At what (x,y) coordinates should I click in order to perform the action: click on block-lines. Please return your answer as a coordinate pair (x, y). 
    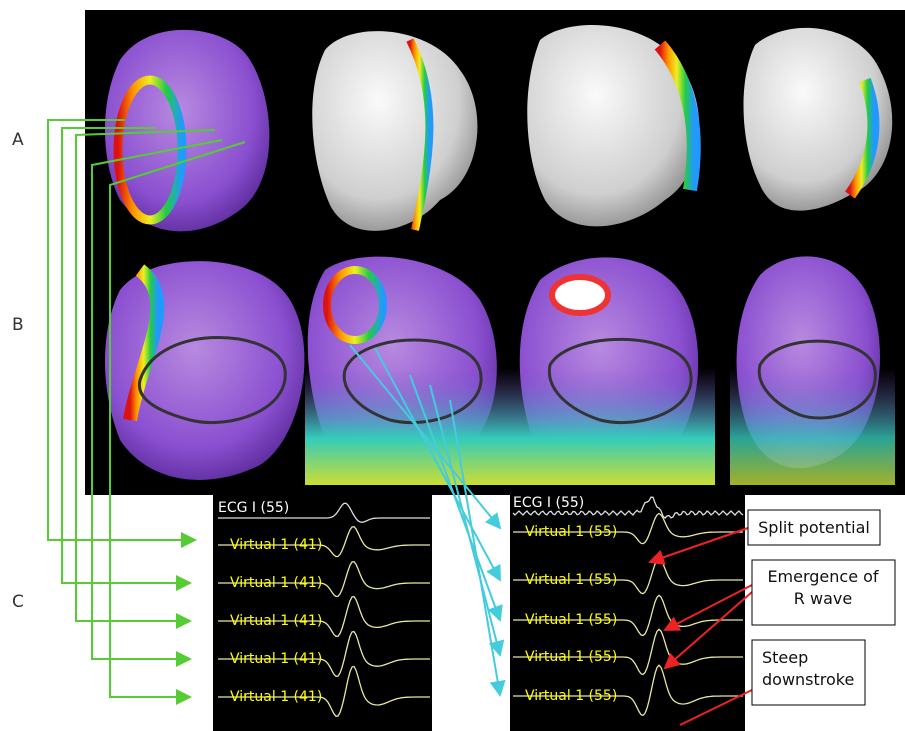
    Looking at the image, I should click on (507, 380).